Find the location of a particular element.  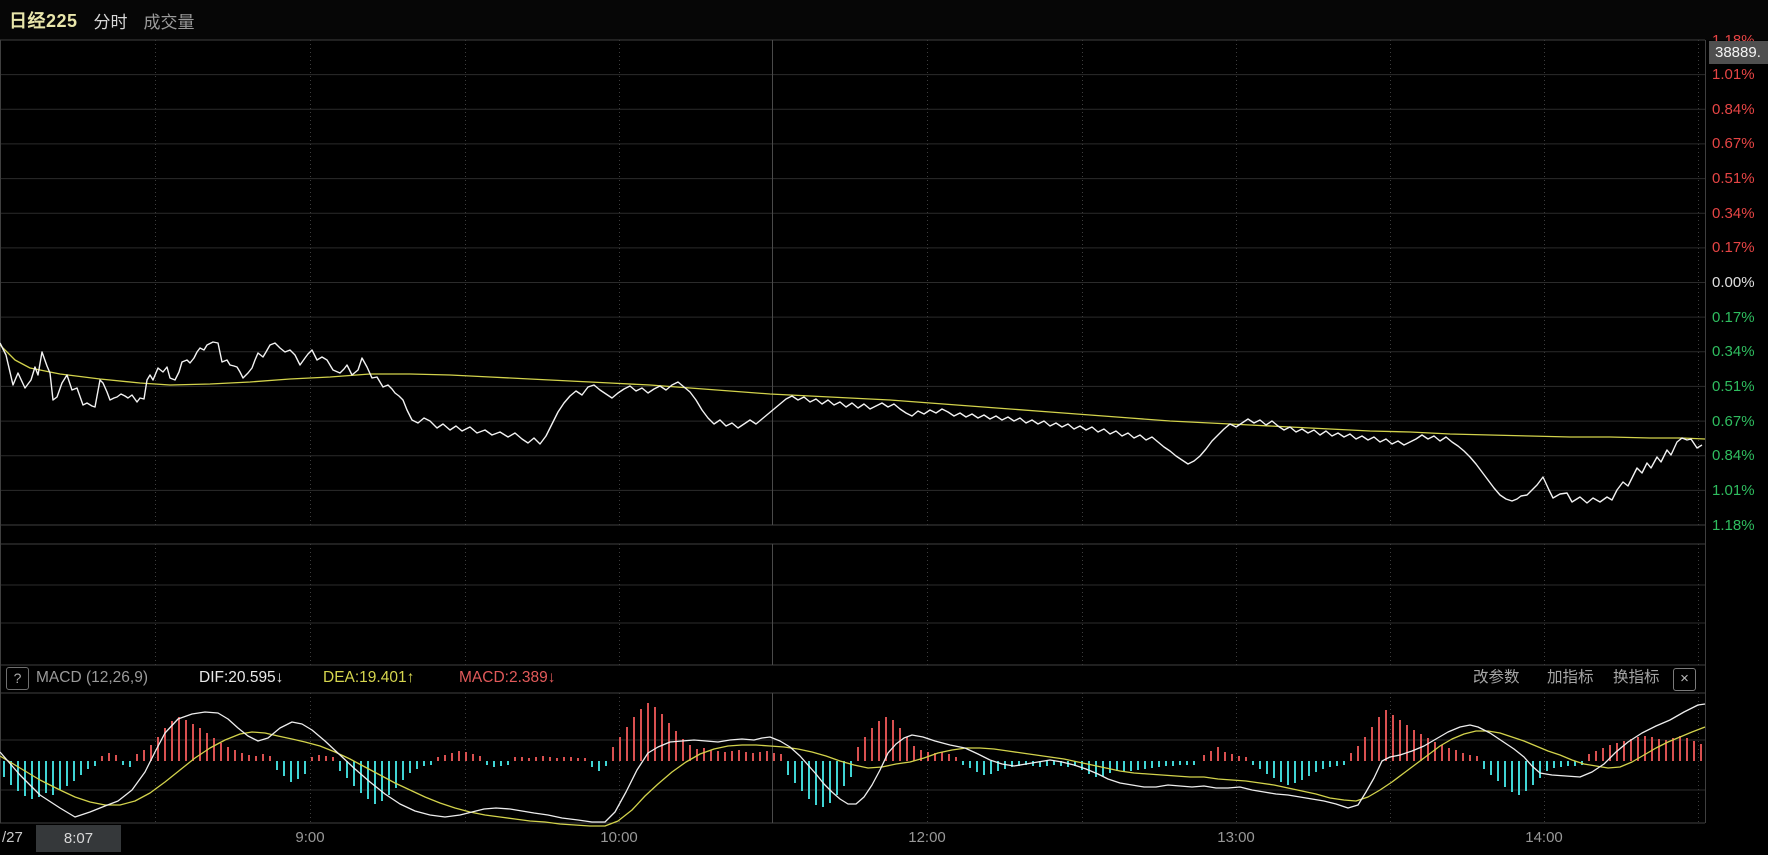

indicator-params-label: MACD (12,26,9) is located at coordinates (92, 677).